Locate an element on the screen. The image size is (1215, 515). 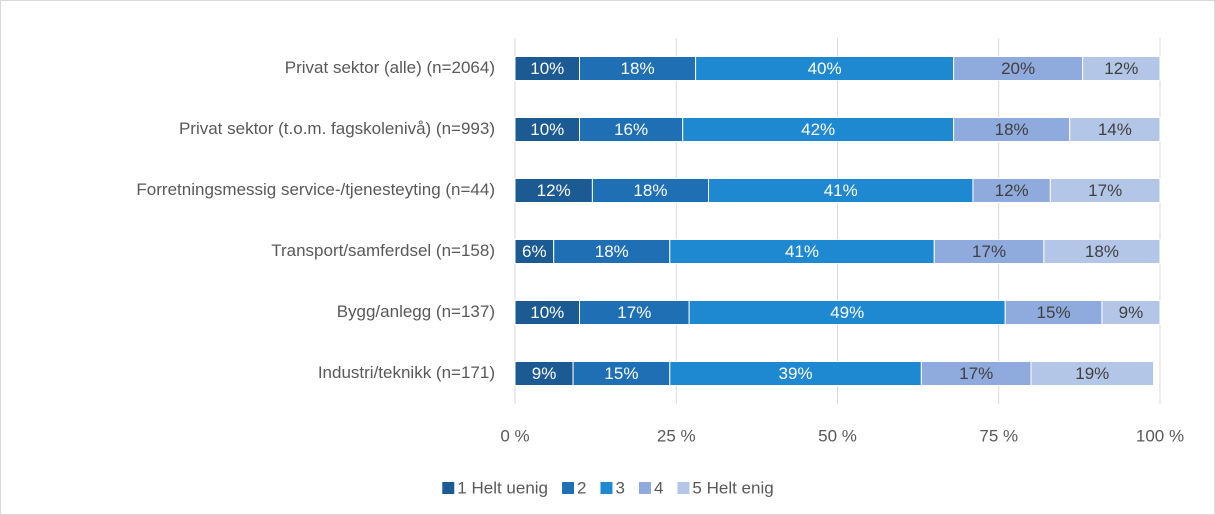
legend-label: 3 is located at coordinates (619, 487).